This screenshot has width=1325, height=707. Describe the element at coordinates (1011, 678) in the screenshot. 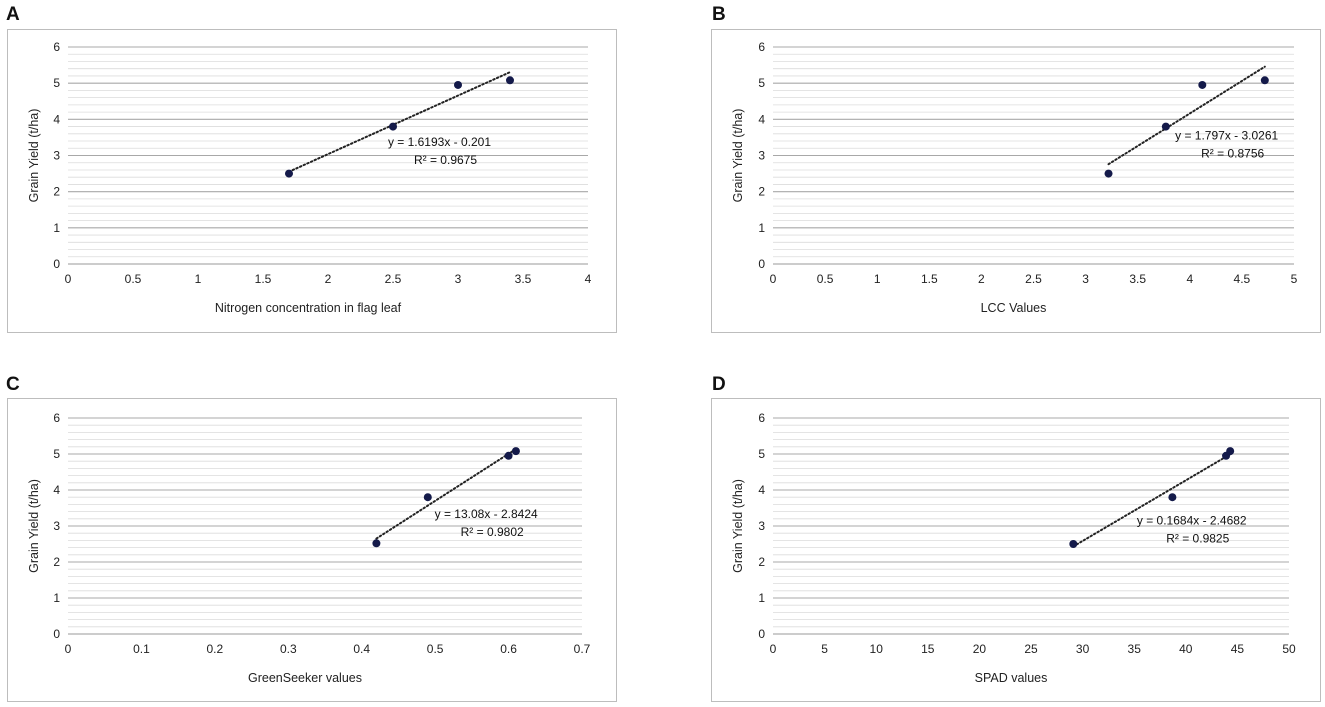

I see `x-axis-label: SPAD values` at that location.